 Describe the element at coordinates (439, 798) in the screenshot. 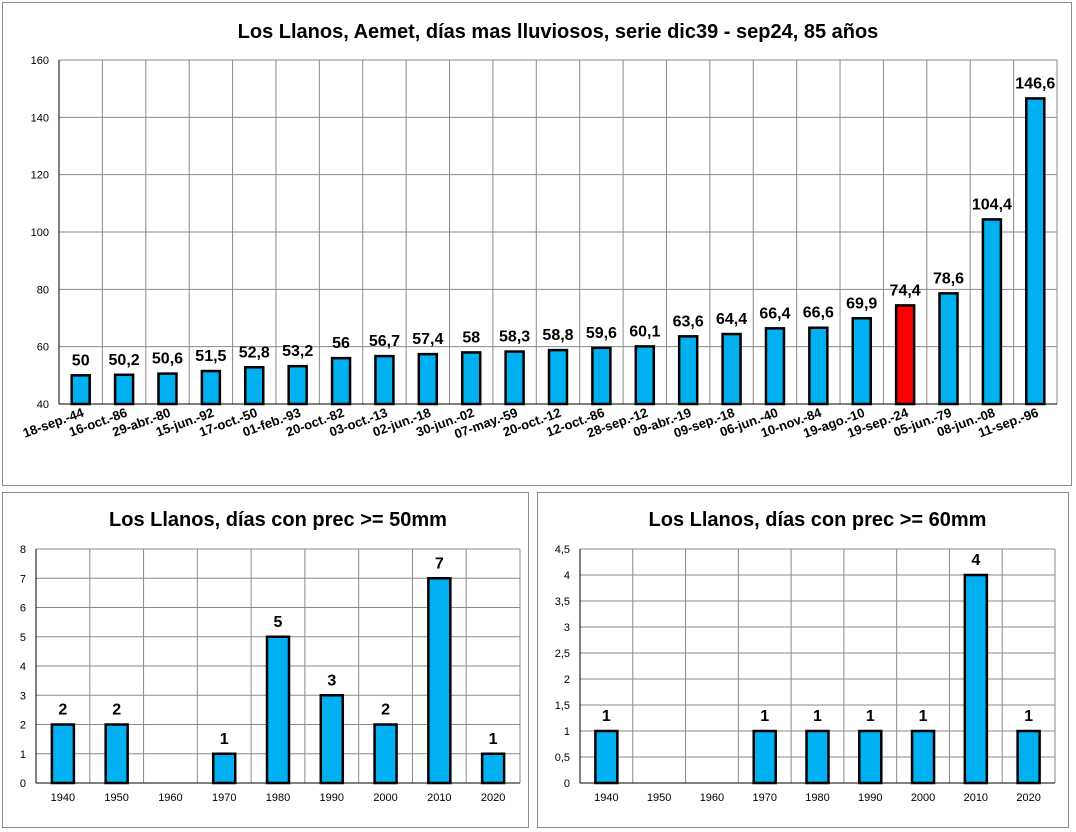

I see `x-tick-label: 2010` at that location.